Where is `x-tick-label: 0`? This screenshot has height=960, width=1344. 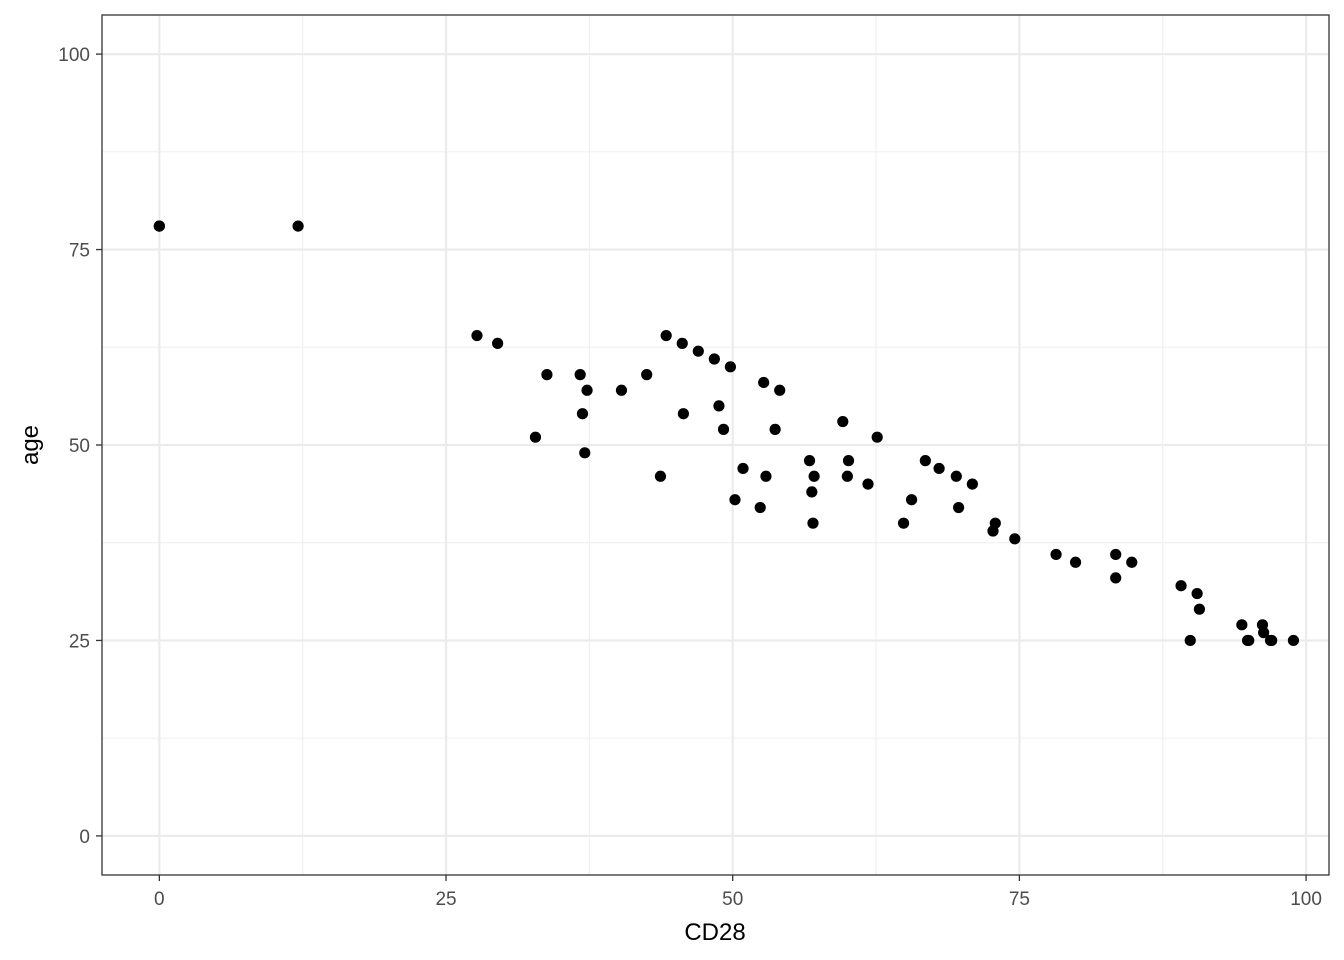 x-tick-label: 0 is located at coordinates (159, 899).